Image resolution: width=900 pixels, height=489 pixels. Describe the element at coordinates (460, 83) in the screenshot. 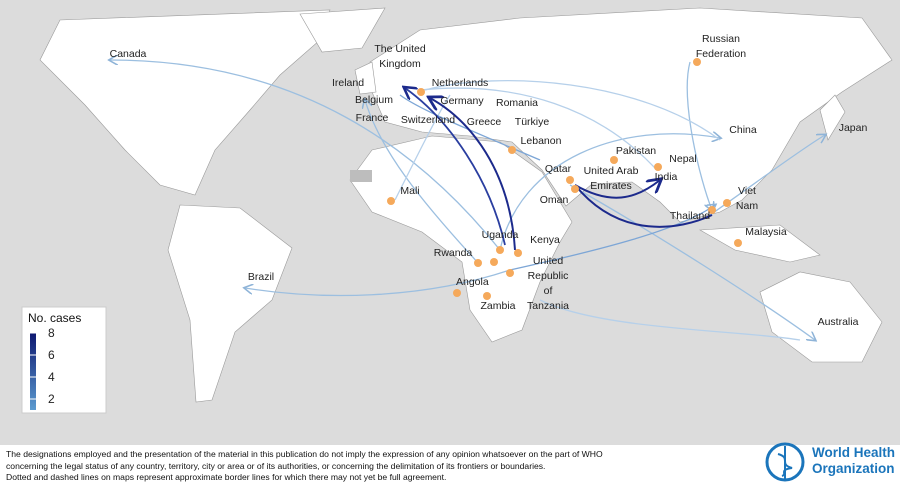

I see `country-label: Netherlands` at that location.